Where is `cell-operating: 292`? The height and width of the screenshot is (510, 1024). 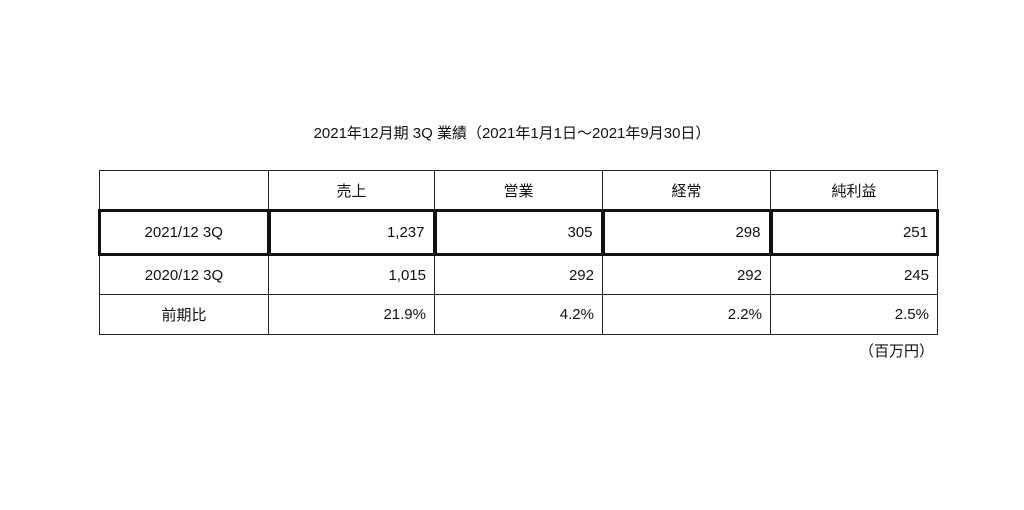
cell-operating: 292 is located at coordinates (518, 274).